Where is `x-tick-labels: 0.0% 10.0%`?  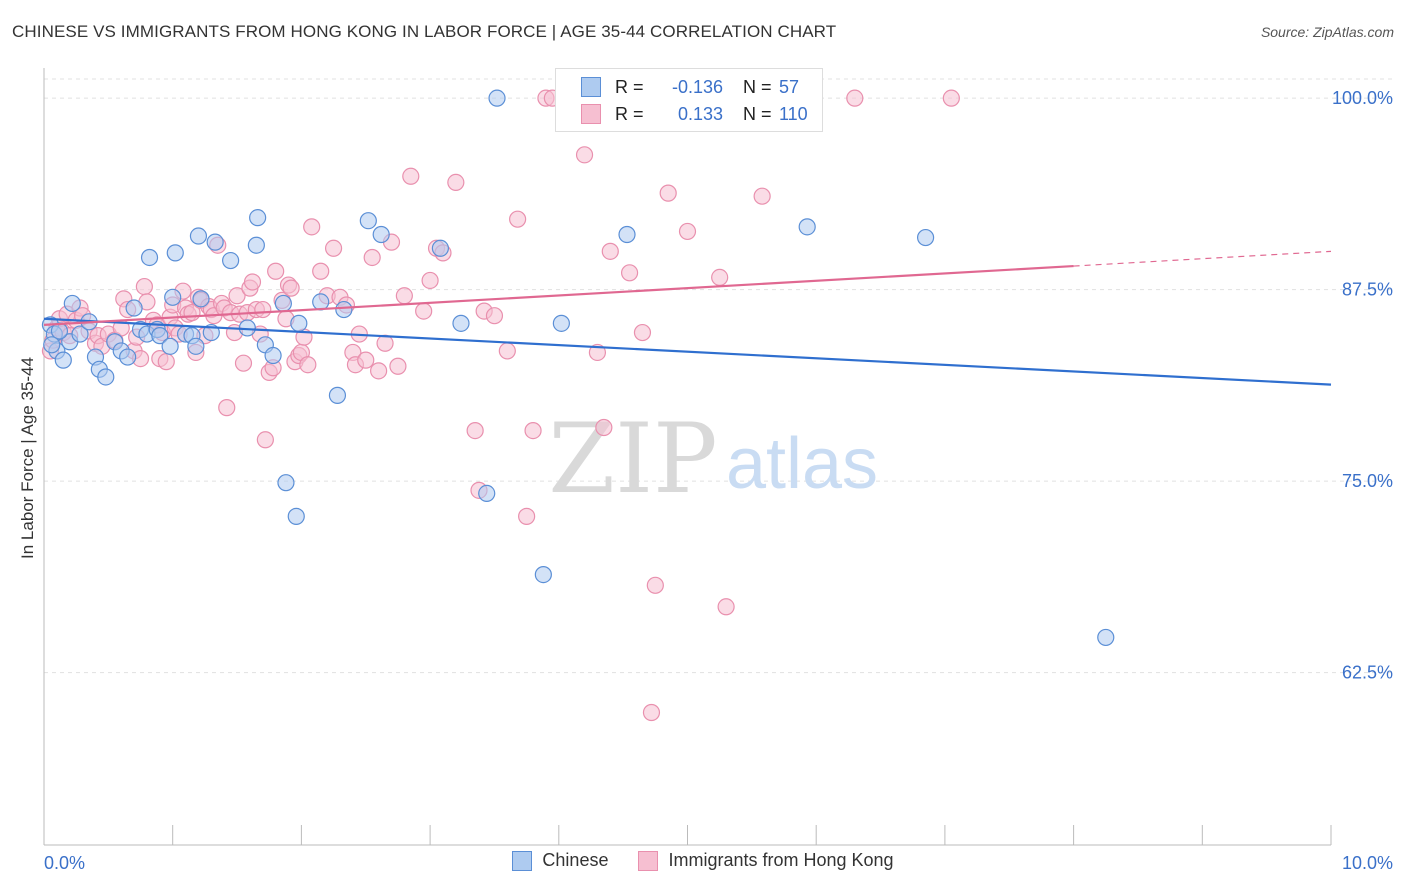 x-tick-labels: 0.0% 10.0% is located at coordinates (718, 863).